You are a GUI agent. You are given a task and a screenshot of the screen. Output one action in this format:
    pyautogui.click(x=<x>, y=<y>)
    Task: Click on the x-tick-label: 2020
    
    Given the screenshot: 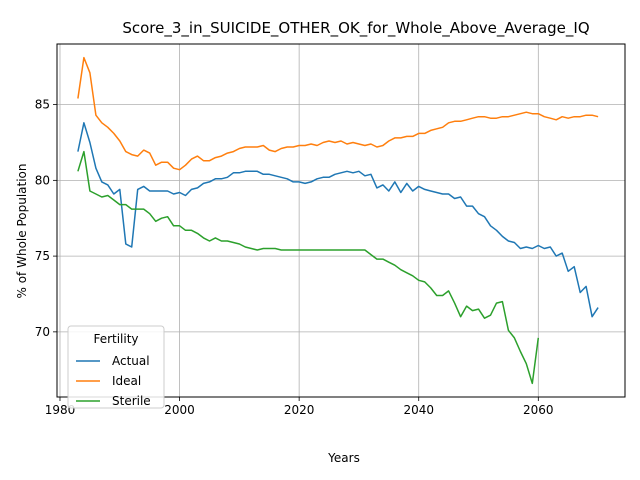 What is the action you would take?
    pyautogui.click(x=299, y=410)
    